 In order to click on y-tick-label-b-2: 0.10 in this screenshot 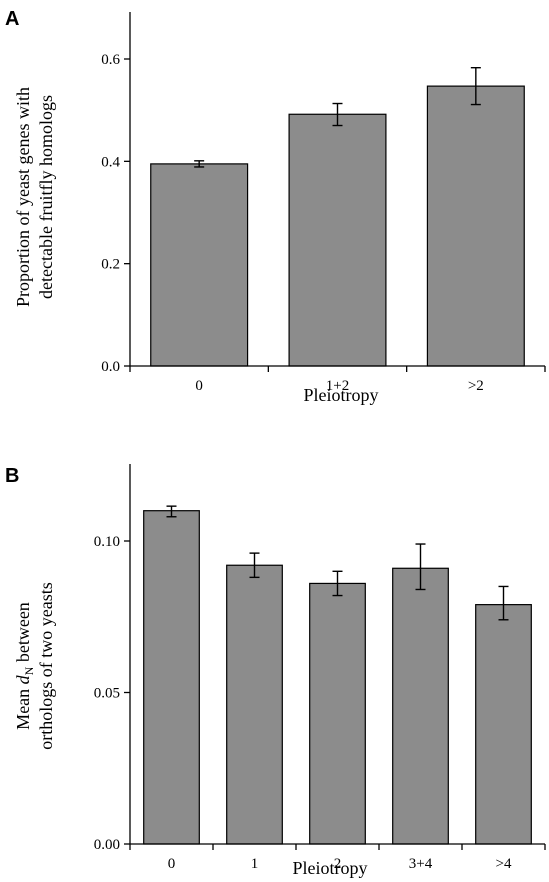, I will do `click(107, 542)`.